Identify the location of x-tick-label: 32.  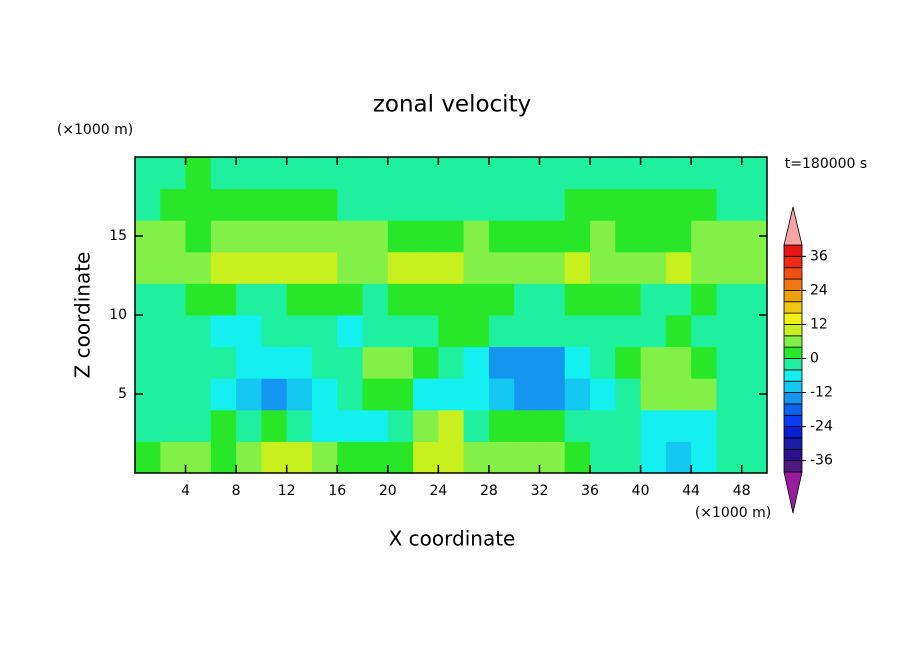
(540, 491).